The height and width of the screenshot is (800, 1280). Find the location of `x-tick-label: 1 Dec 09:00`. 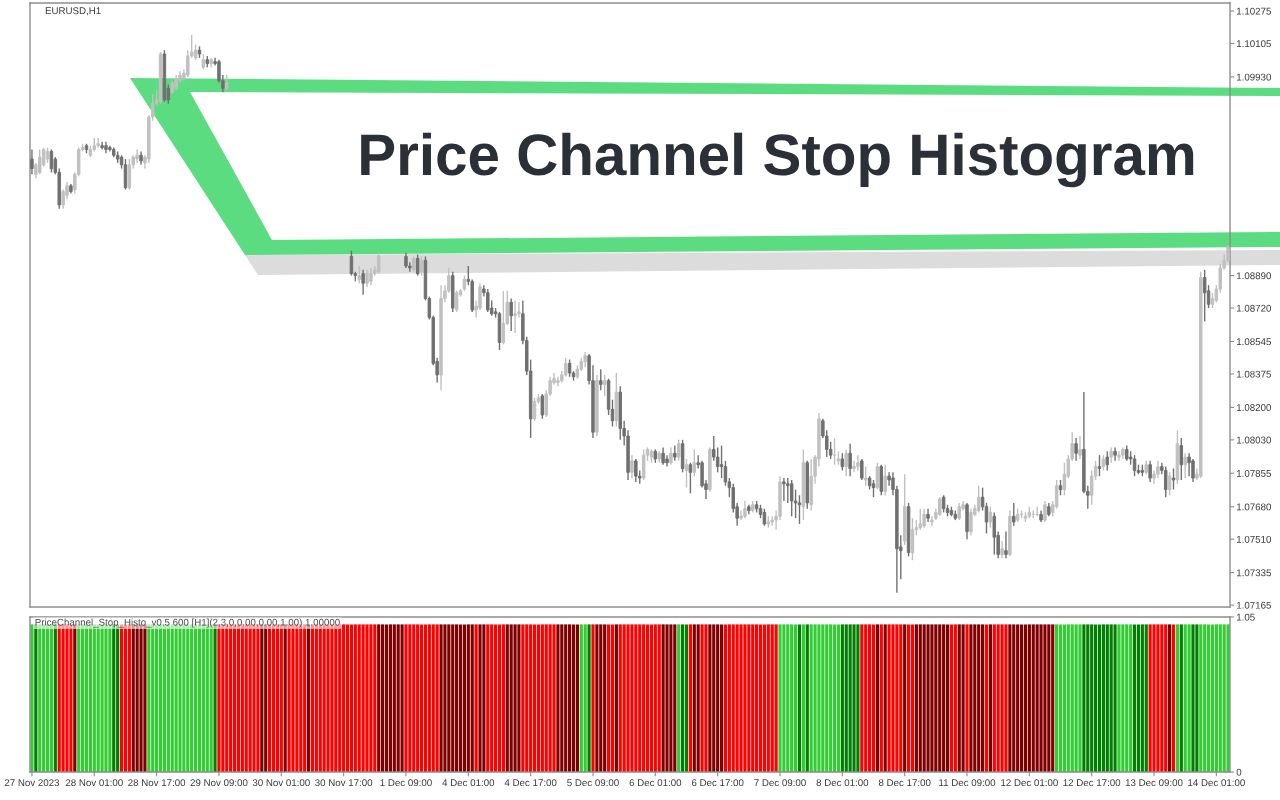

x-tick-label: 1 Dec 09:00 is located at coordinates (406, 783).